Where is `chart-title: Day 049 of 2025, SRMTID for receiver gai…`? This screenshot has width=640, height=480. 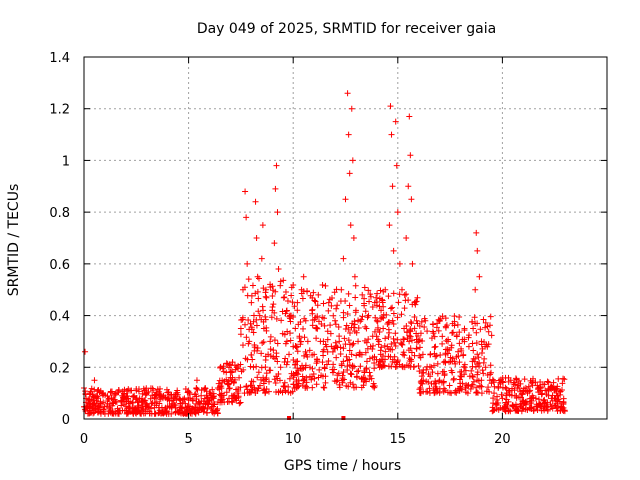 chart-title: Day 049 of 2025, SRMTID for receiver gai… is located at coordinates (346, 29).